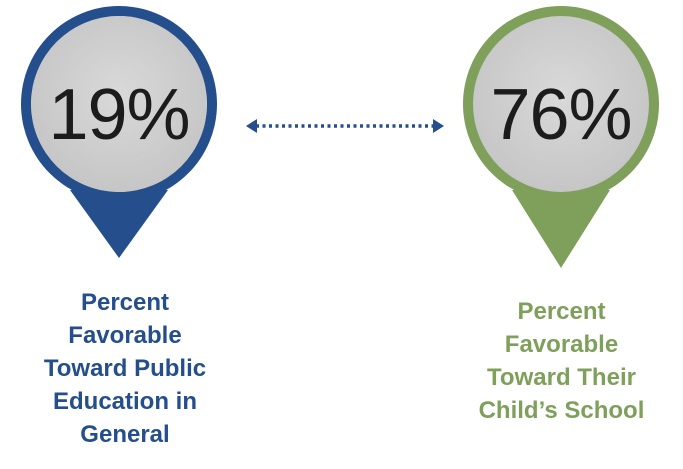  What do you see at coordinates (119, 115) in the screenshot?
I see `left-percent-value: 19%` at bounding box center [119, 115].